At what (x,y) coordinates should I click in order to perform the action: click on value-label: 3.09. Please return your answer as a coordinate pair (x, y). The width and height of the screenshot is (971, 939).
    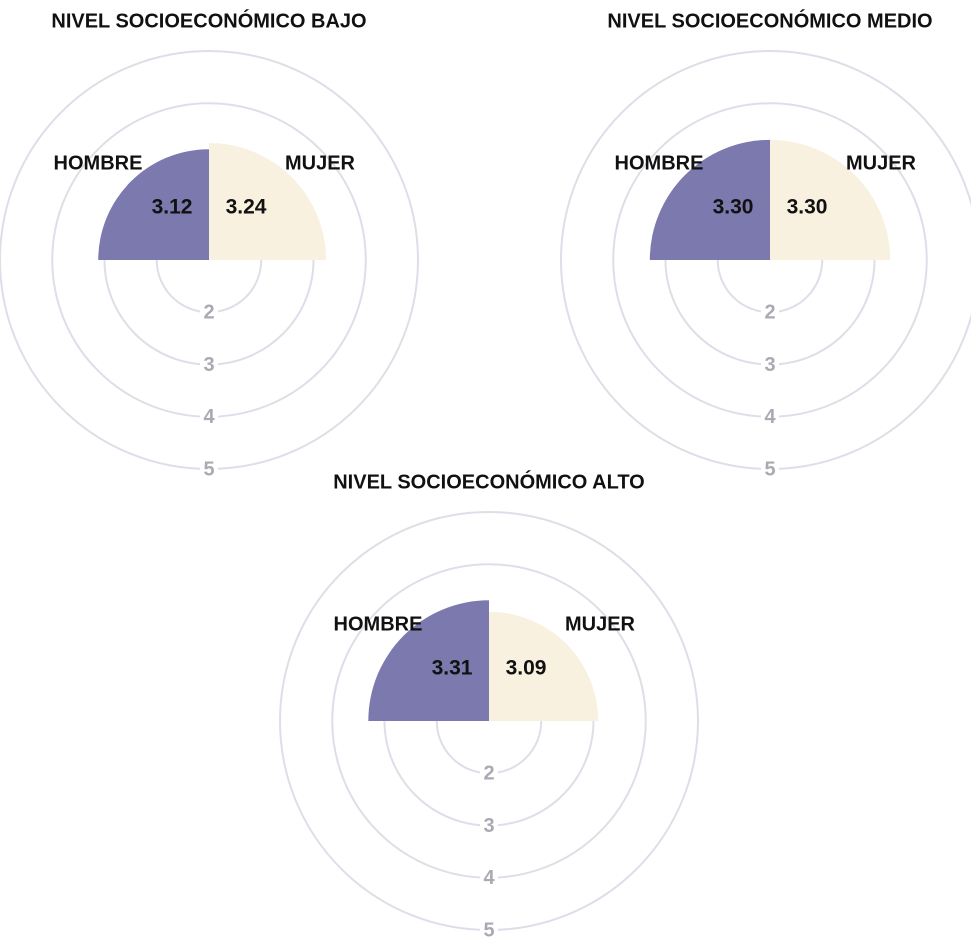
    Looking at the image, I should click on (526, 668).